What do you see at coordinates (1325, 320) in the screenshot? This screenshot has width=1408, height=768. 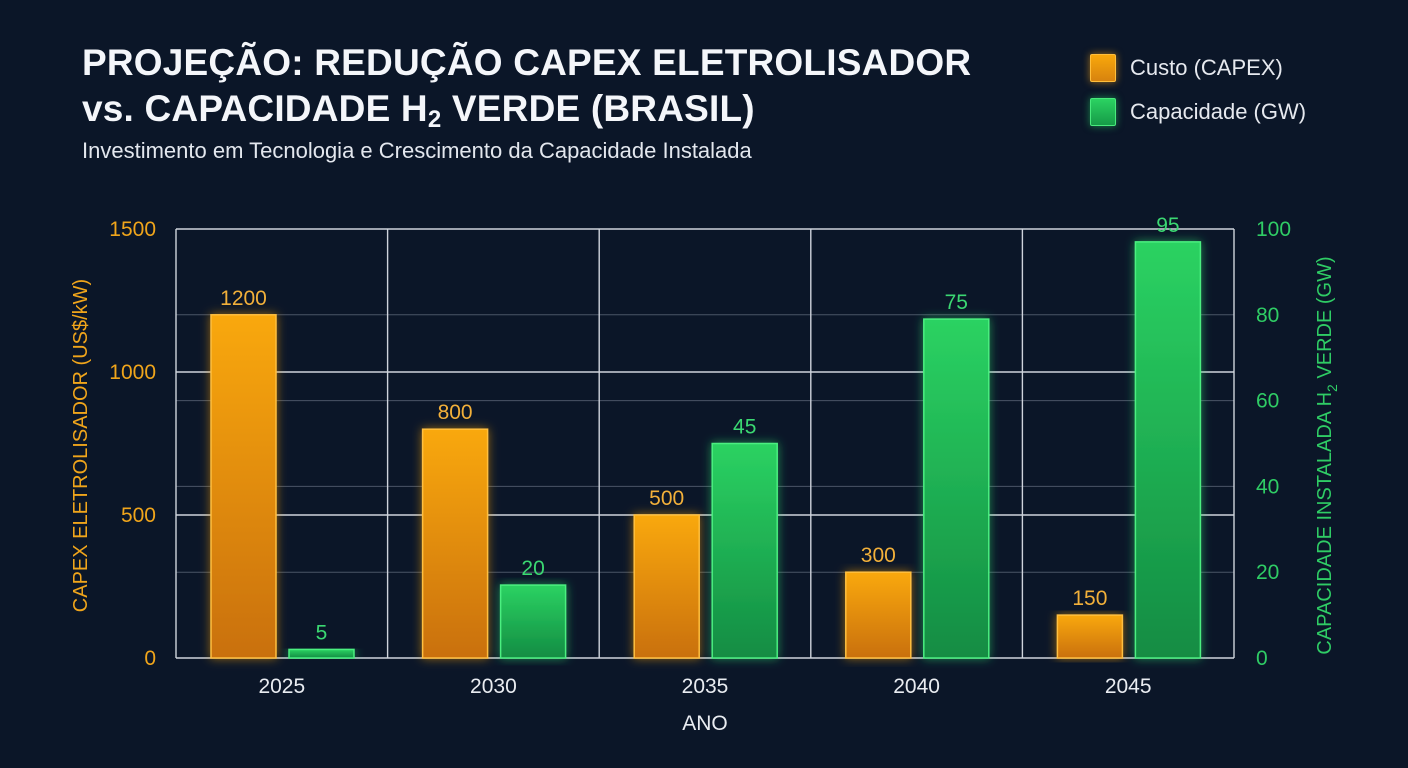 I see `y-right-axis-title-post: VERDE (GW)` at bounding box center [1325, 320].